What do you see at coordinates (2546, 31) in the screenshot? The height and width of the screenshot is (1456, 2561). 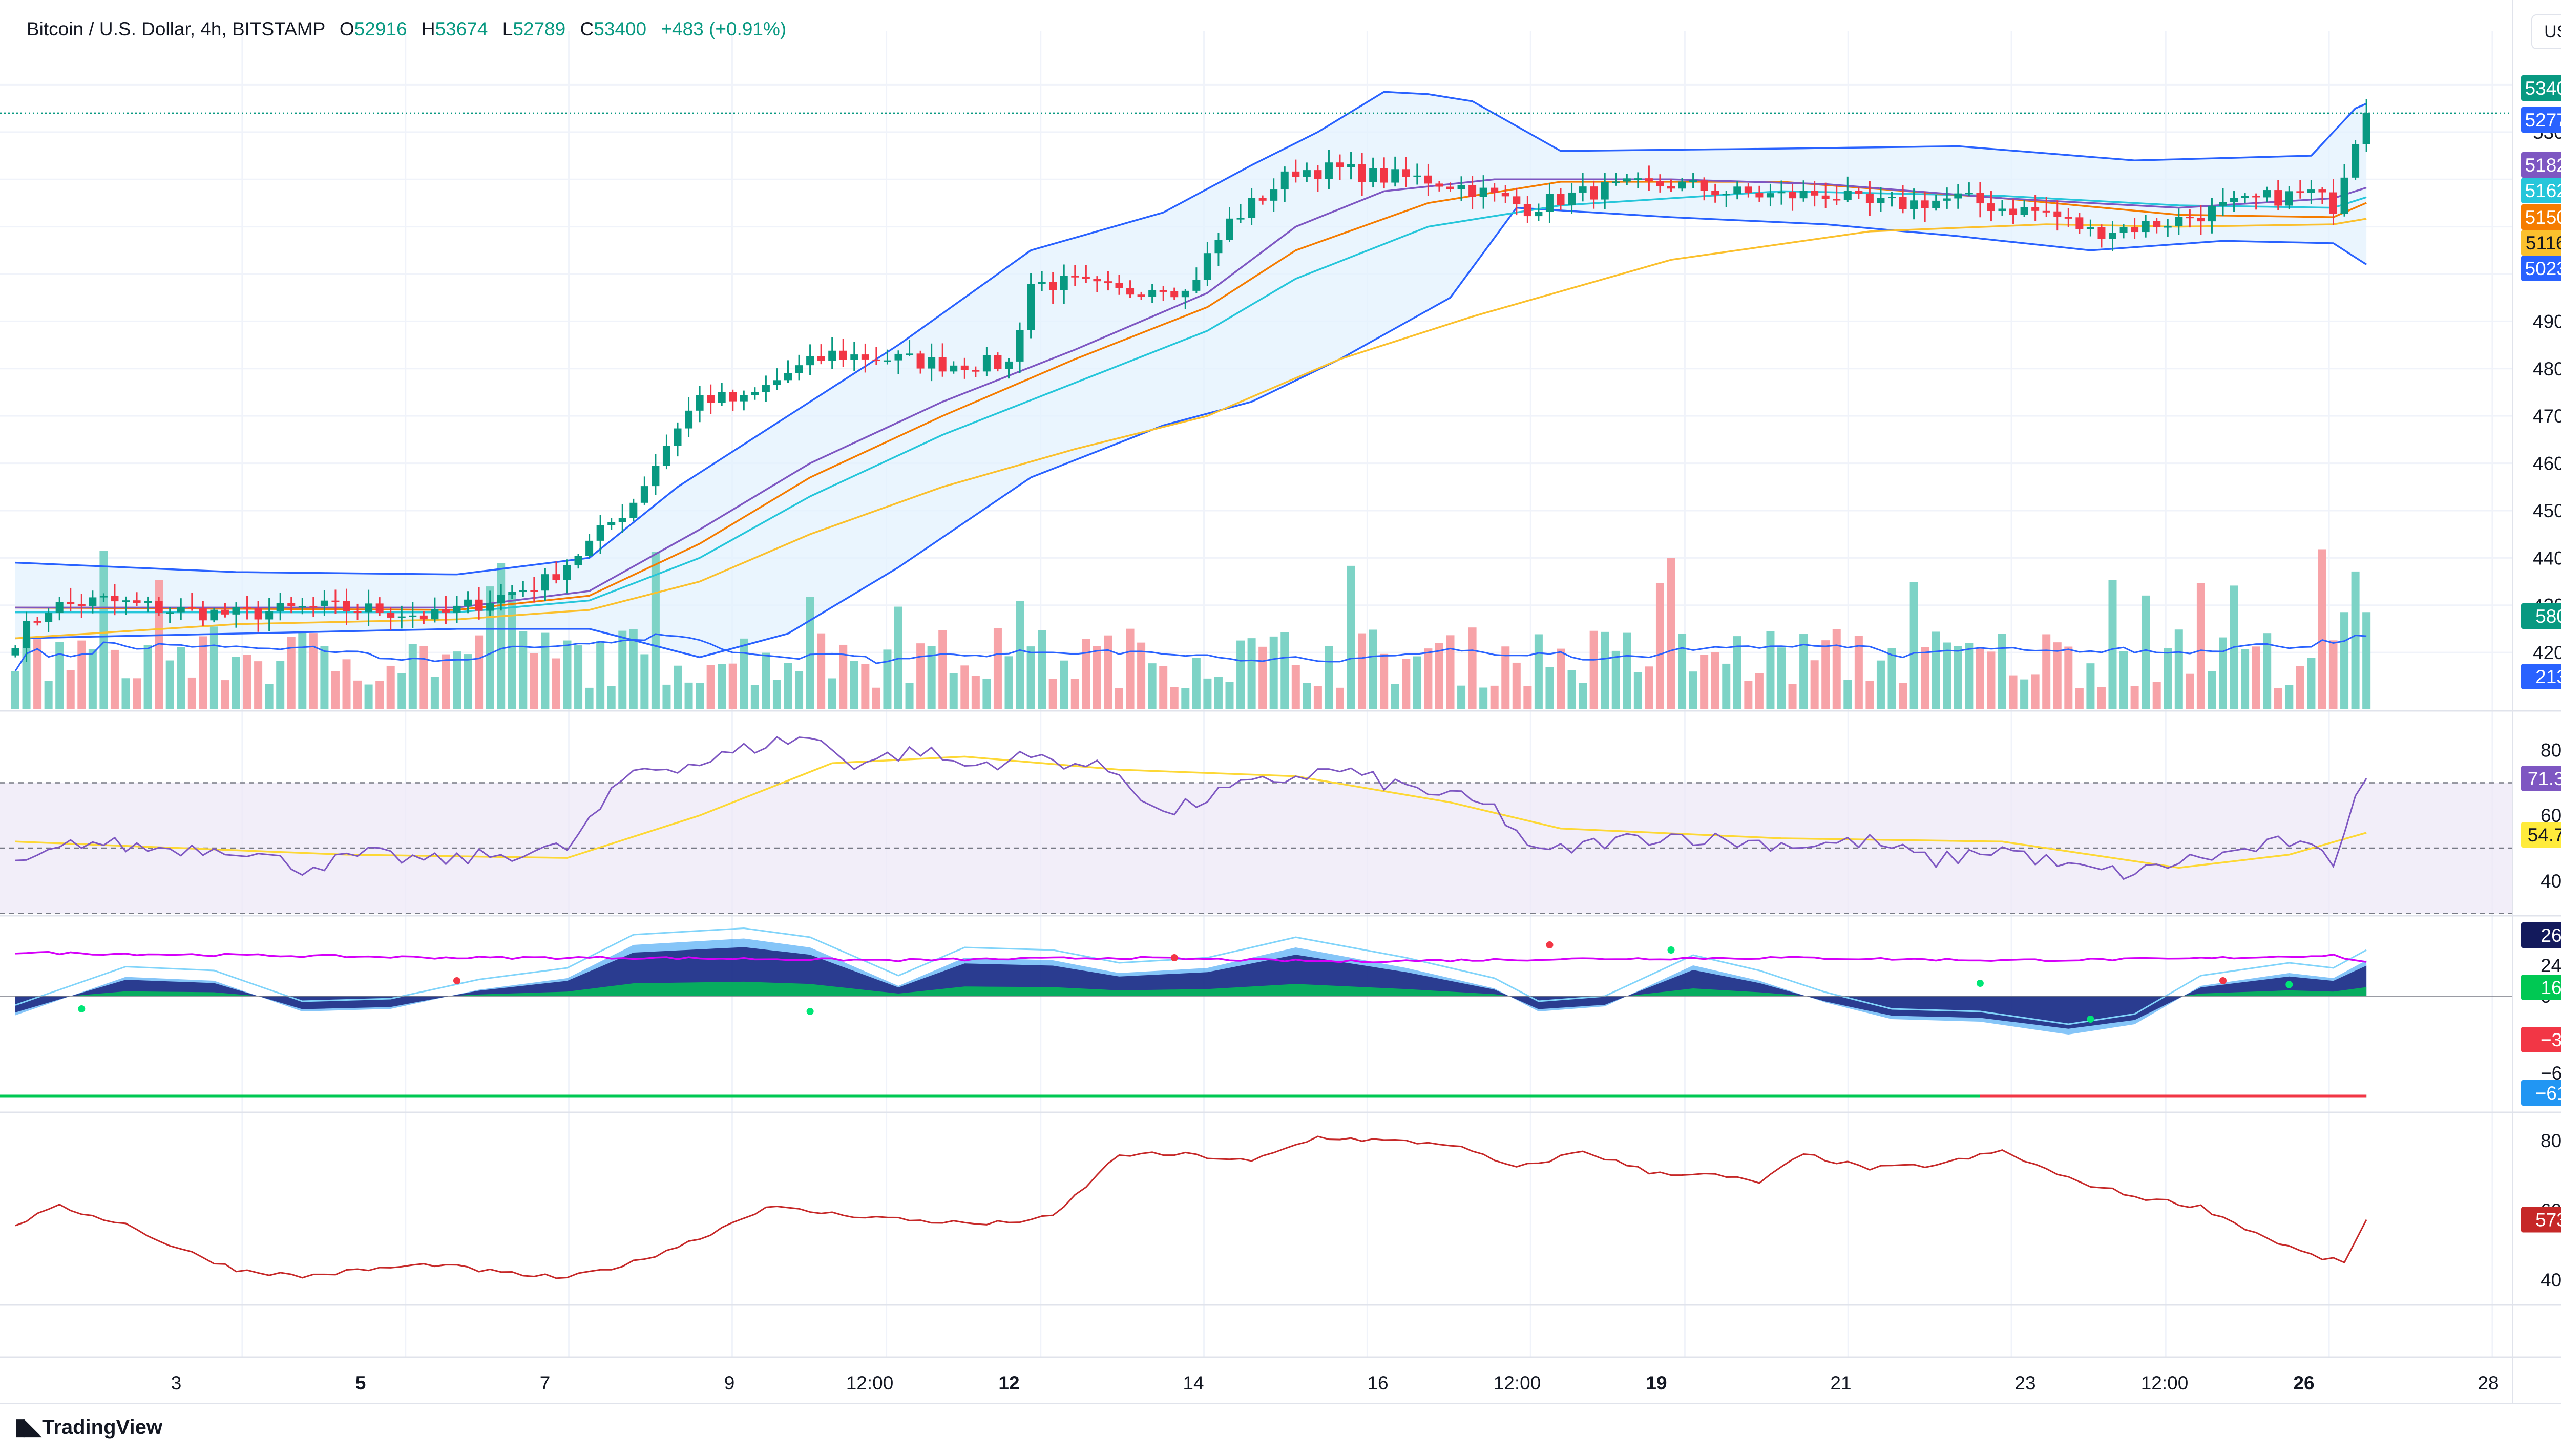 I see `currency-button: USD` at bounding box center [2546, 31].